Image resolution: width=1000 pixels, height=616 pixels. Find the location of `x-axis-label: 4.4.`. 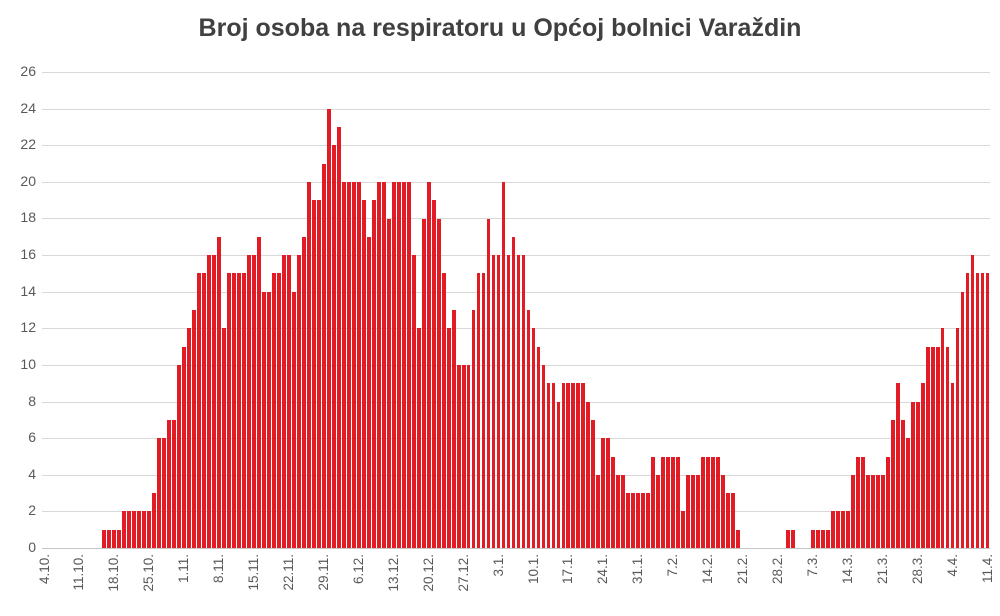

x-axis-label: 4.4. is located at coordinates (952, 565).